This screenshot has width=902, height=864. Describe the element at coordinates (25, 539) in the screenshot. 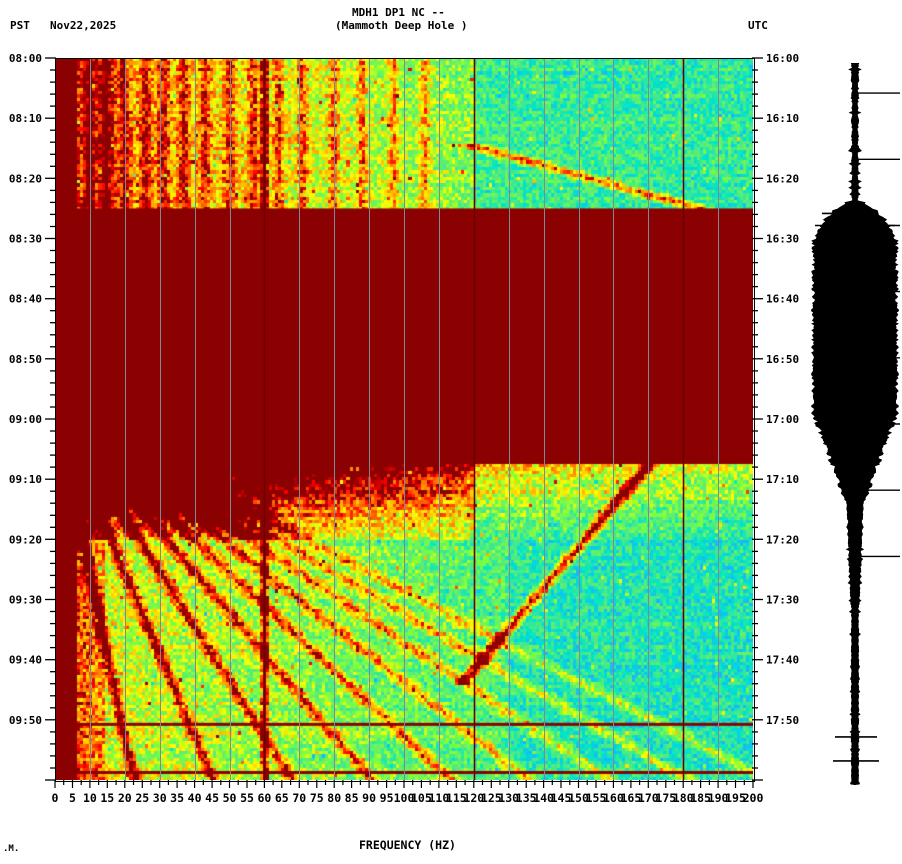

I see `svg-text: 09:20` at that location.